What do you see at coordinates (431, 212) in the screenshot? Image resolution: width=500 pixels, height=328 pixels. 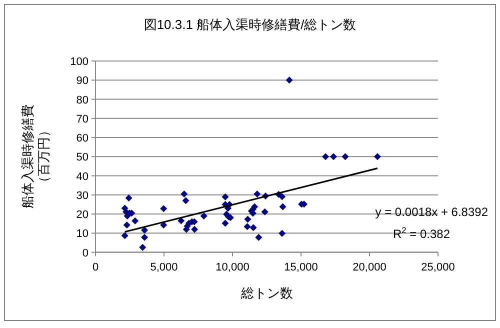 I see `annotation: y = 0.0018x + 6.8392` at bounding box center [431, 212].